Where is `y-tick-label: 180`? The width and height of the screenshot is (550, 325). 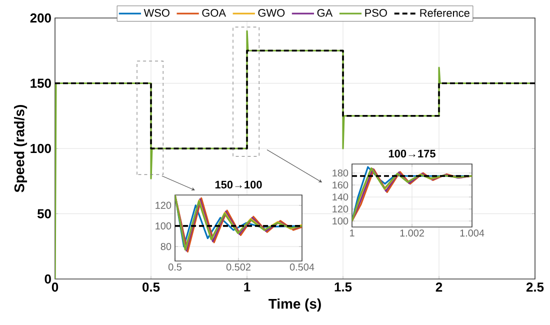
y-tick-label: 180 is located at coordinates (340, 173).